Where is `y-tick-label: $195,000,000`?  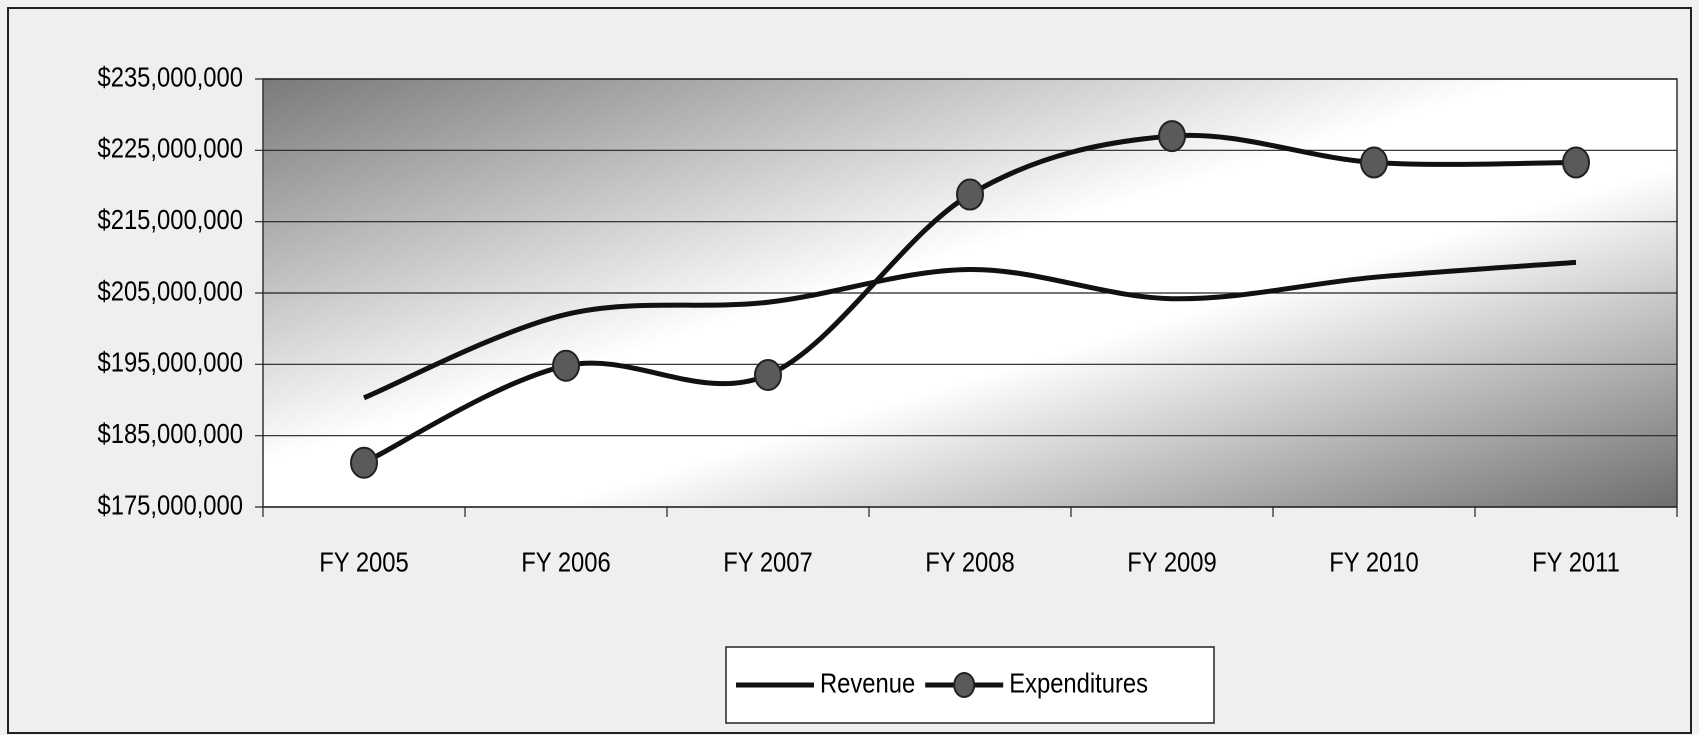 y-tick-label: $195,000,000 is located at coordinates (170, 362).